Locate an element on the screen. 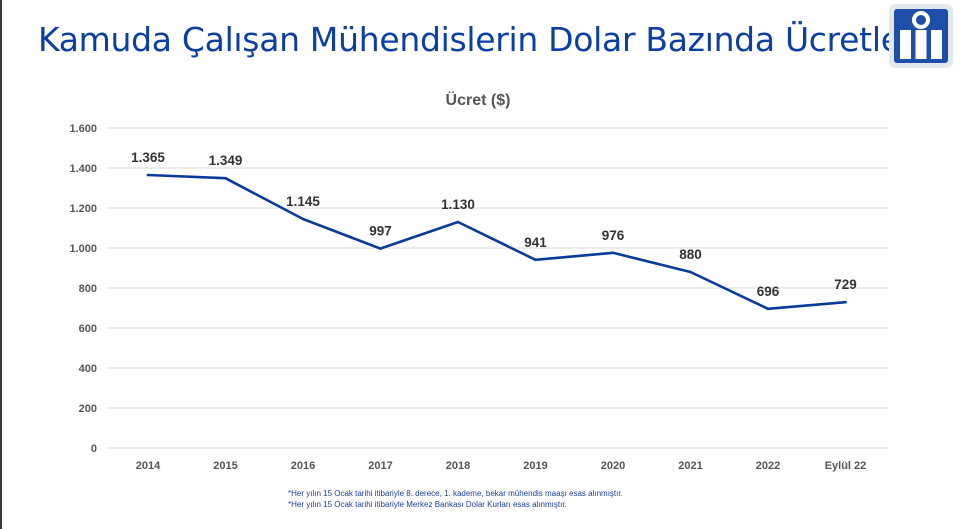 Image resolution: width=961 pixels, height=529 pixels. left-border-rule is located at coordinates (1, 264).